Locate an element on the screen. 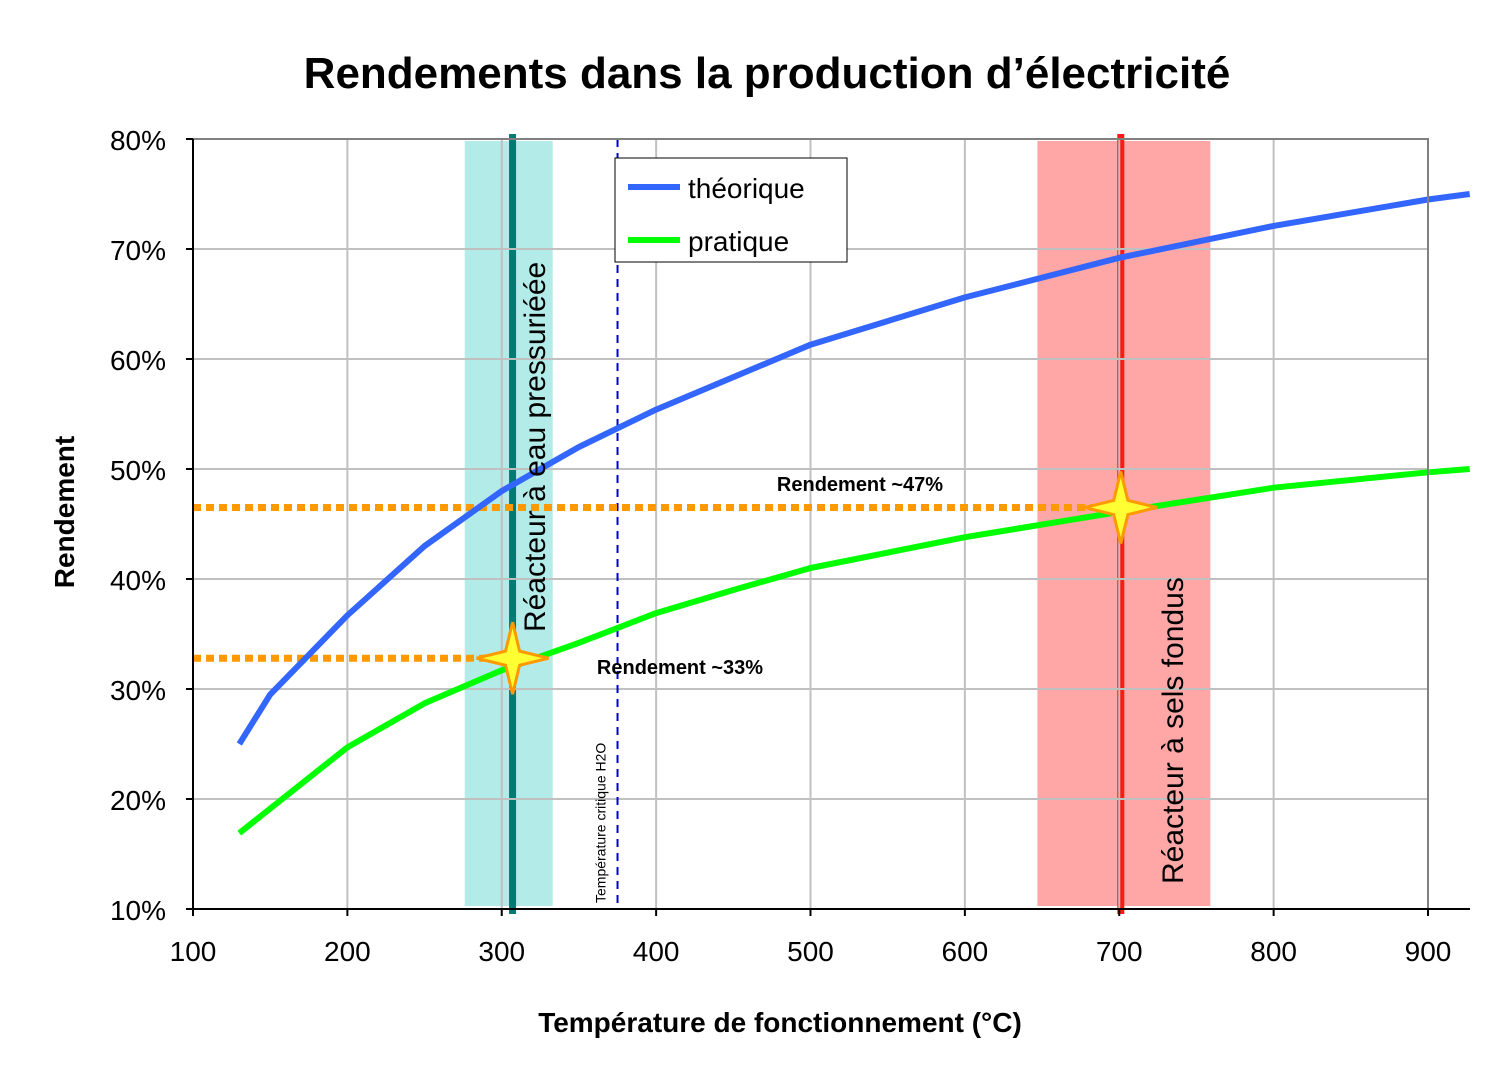  x-tick-label: 500 is located at coordinates (810, 951).